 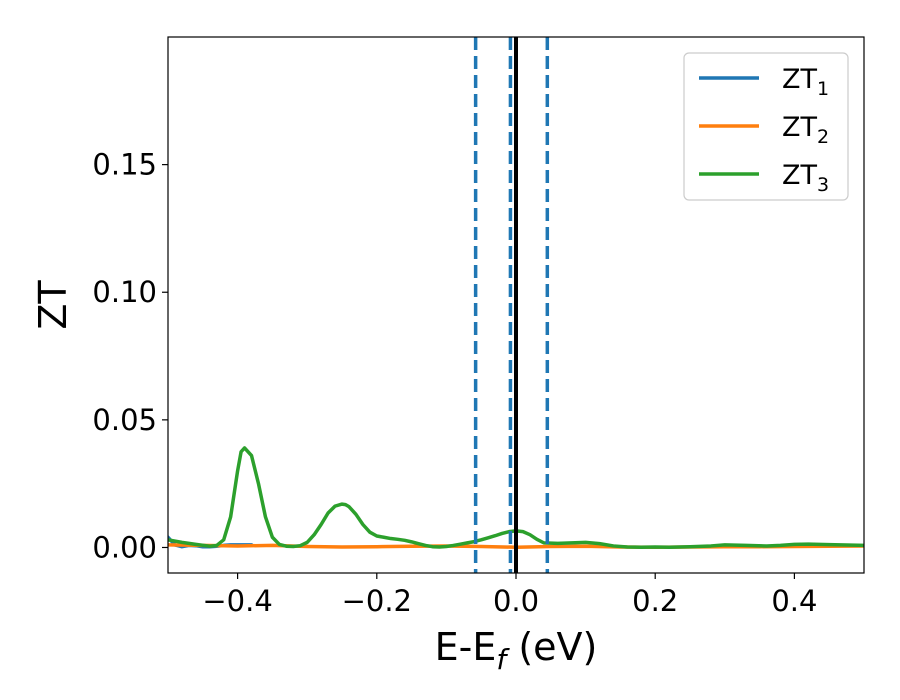 I want to click on y-tick-label: 0.10, so click(x=124, y=292).